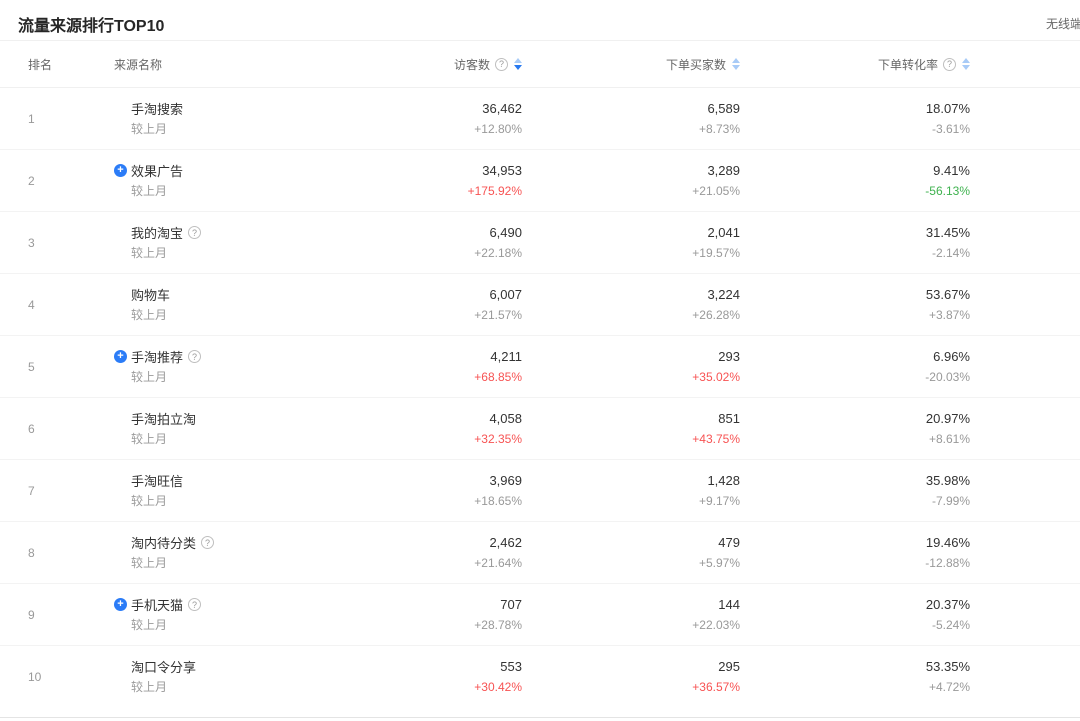  What do you see at coordinates (505, 542) in the screenshot?
I see `visitors-value: 2,462` at bounding box center [505, 542].